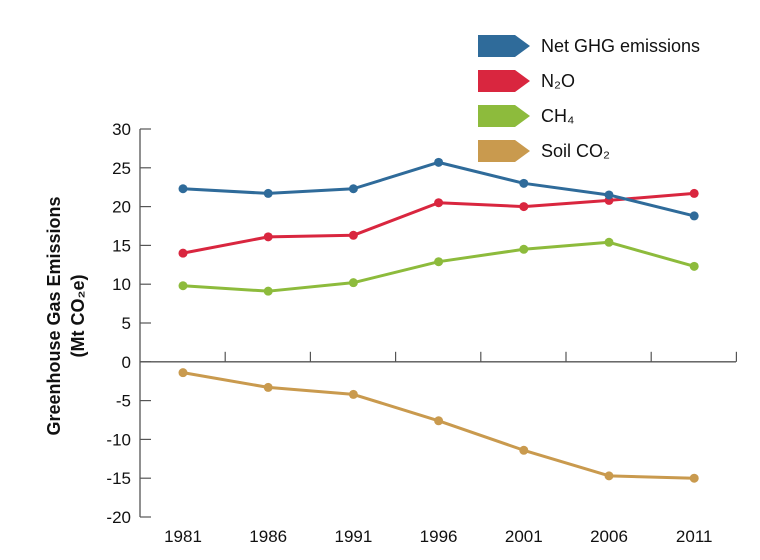 The width and height of the screenshot is (760, 560). What do you see at coordinates (121, 129) in the screenshot?
I see `y-tick-label: 30` at bounding box center [121, 129].